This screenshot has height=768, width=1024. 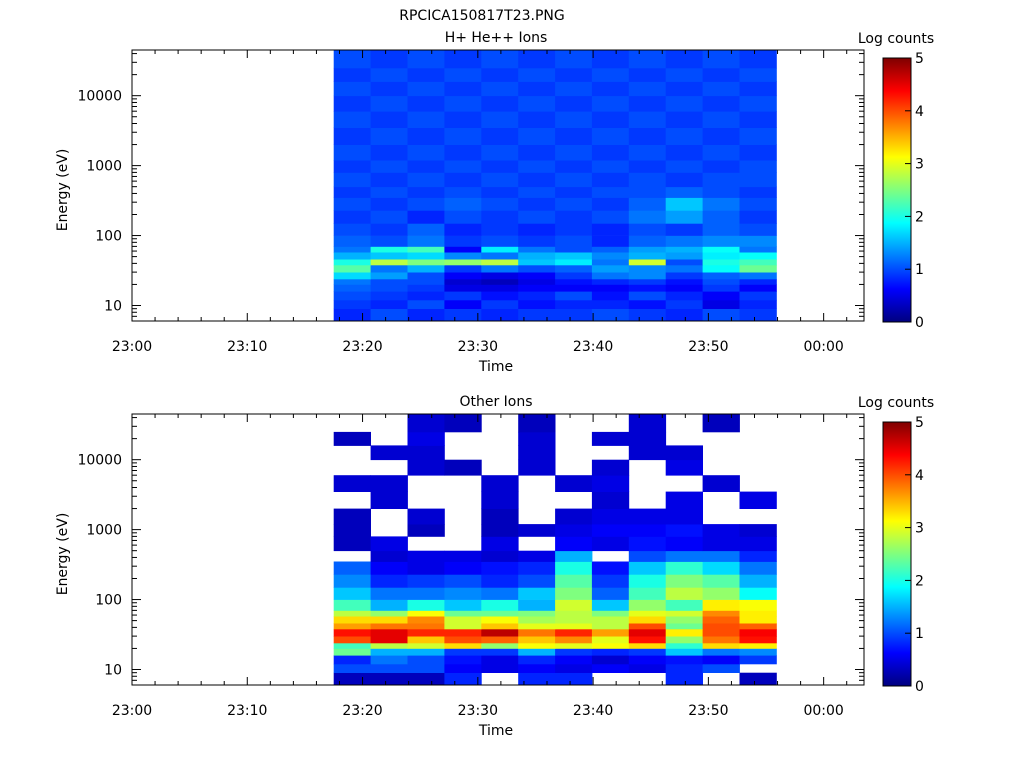 I want to click on x-tick-label: 23:50, so click(x=708, y=711).